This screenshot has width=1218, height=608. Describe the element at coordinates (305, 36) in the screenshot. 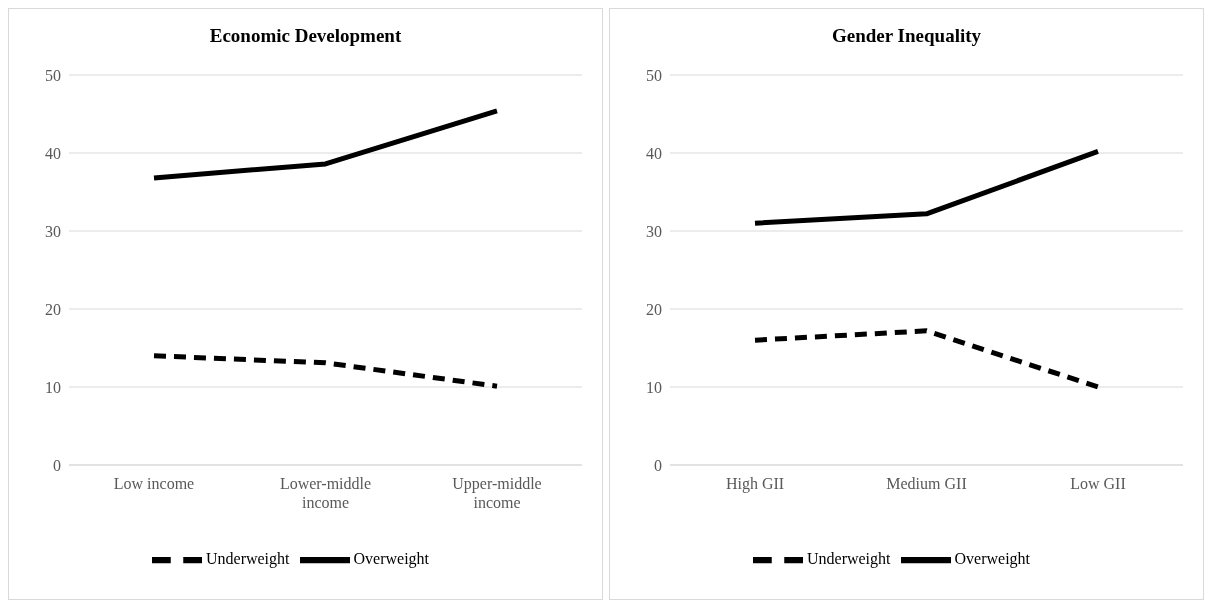

I see `chart-title: Economic Development` at that location.